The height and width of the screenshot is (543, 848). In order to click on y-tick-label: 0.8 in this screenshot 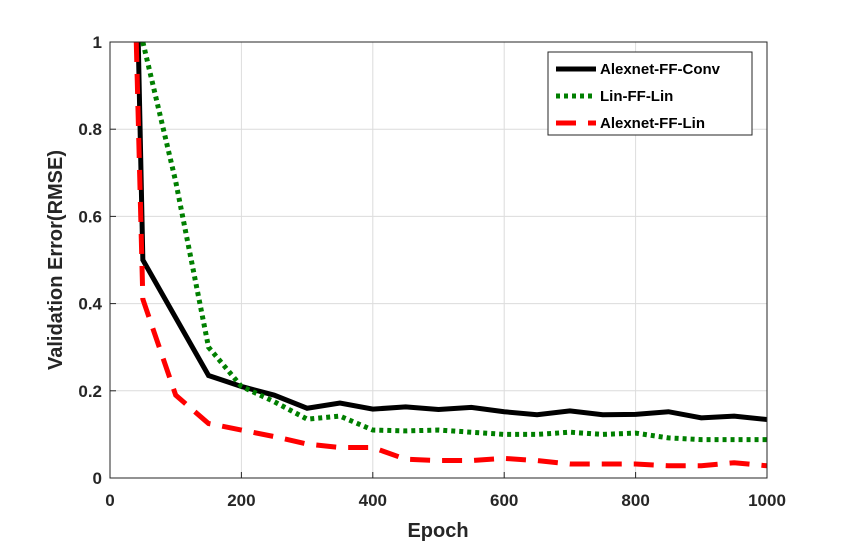, I will do `click(90, 129)`.